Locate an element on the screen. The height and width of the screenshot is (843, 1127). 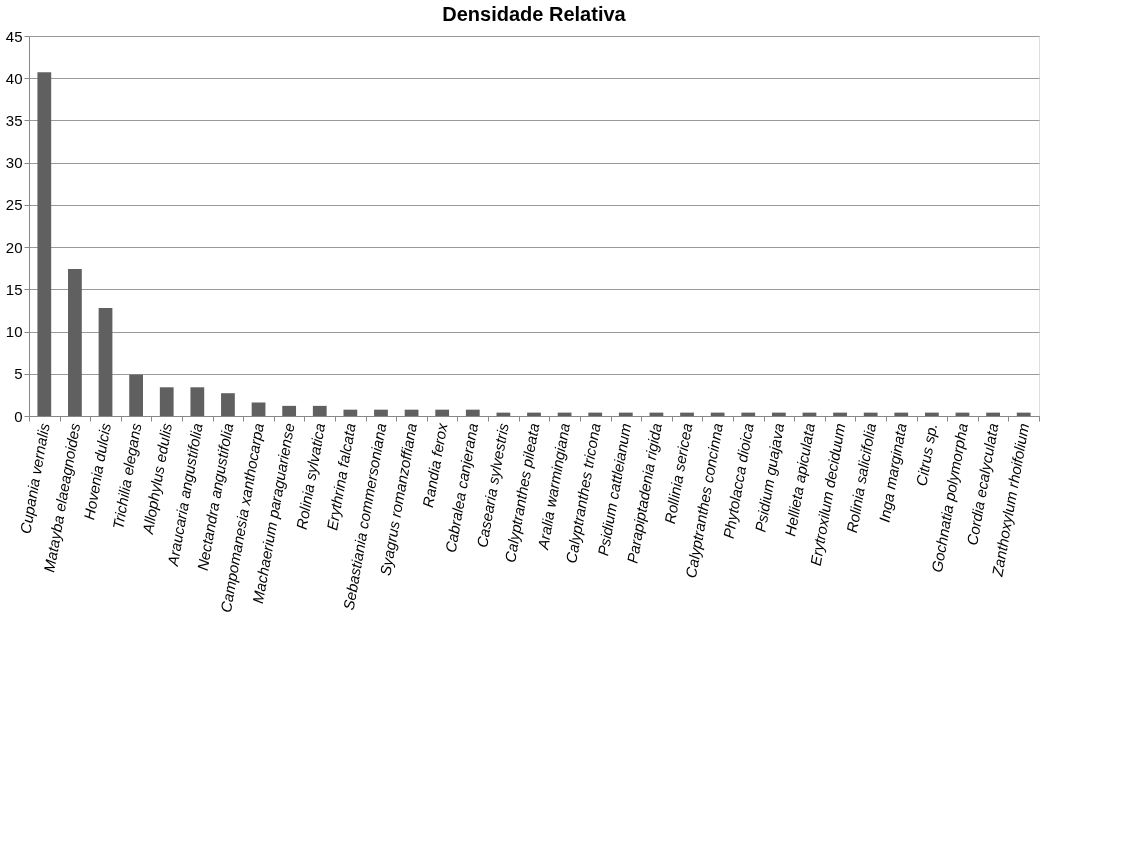
x-tick-label: Hovenia dulcis is located at coordinates (97, 471).